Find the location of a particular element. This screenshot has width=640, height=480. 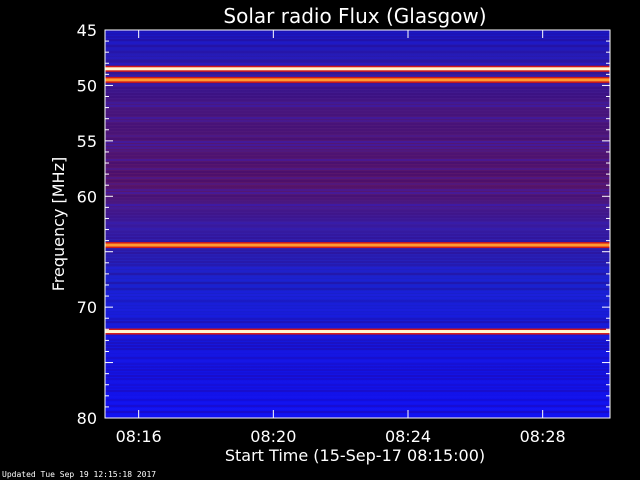

footer-updated: Updated Tue Sep 19 12:15:18 2017 is located at coordinates (79, 474).